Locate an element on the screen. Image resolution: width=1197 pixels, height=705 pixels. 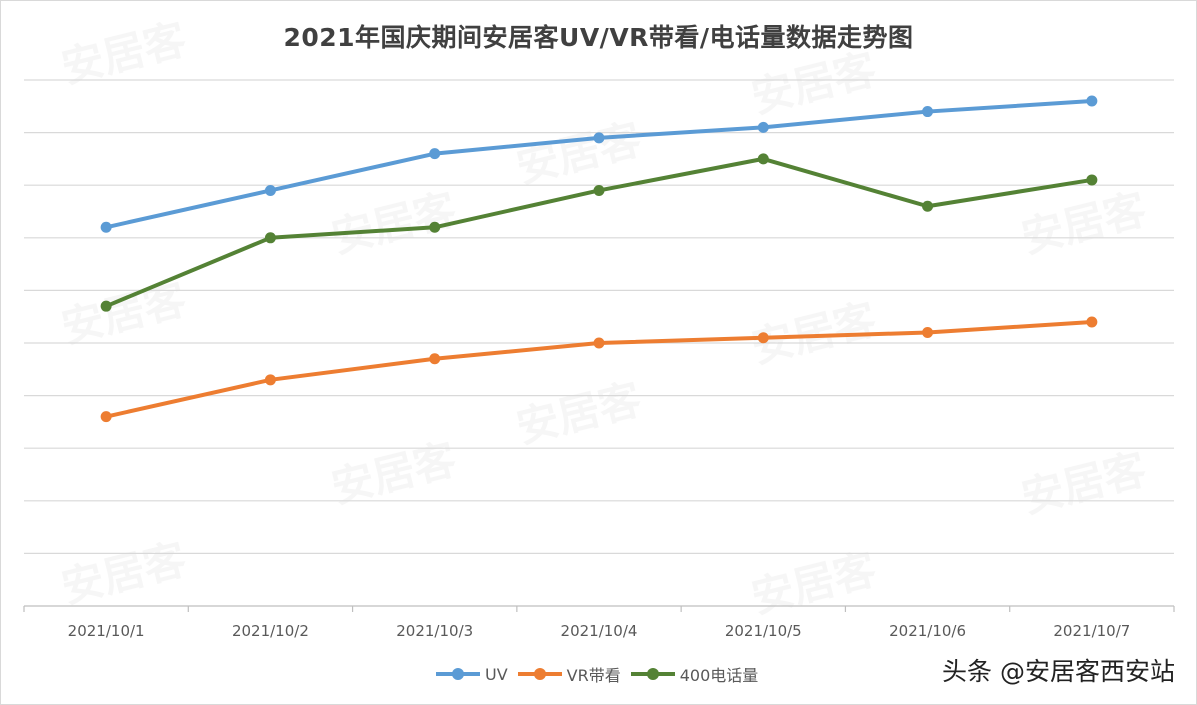
x-tick-label: 2021/10/3 is located at coordinates (434, 631).